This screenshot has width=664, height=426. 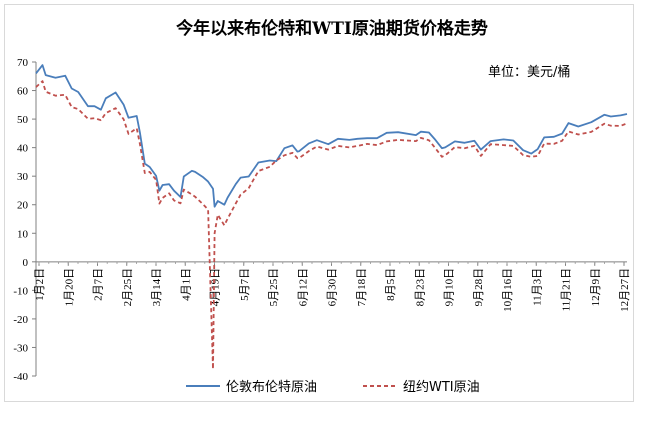 I want to click on legend: 伦敦布伦特原油 纽约WTI原油, so click(x=333, y=387).